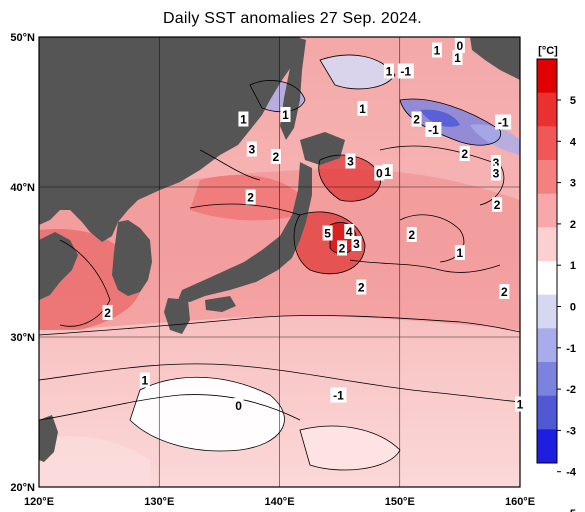 This screenshot has height=512, width=585. I want to click on colorbar-swatches, so click(547, 261).